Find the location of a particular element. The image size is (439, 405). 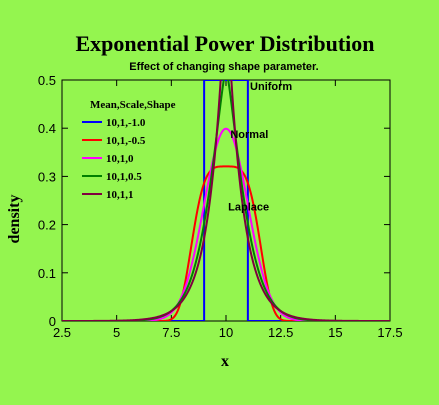

y-tick-label: 0.1 is located at coordinates (47, 273).